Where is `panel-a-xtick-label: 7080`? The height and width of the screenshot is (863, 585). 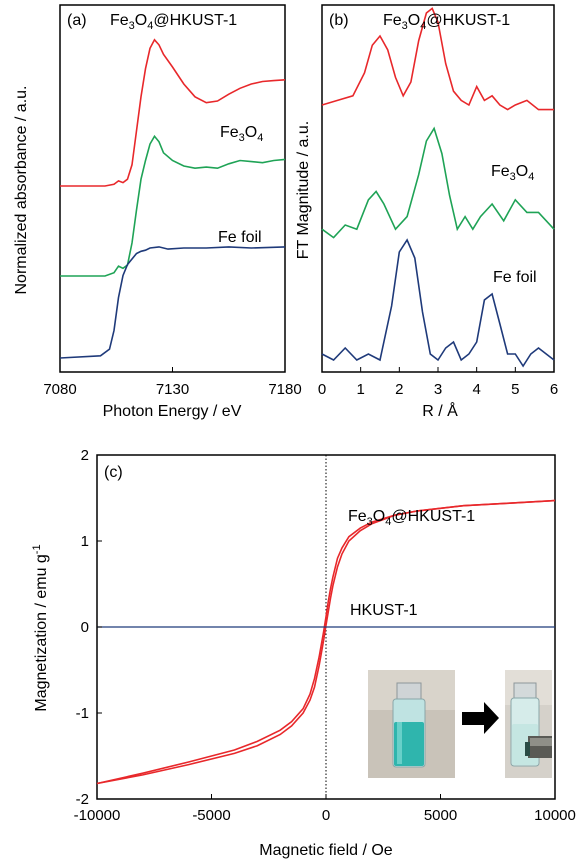 panel-a-xtick-label: 7080 is located at coordinates (59, 389).